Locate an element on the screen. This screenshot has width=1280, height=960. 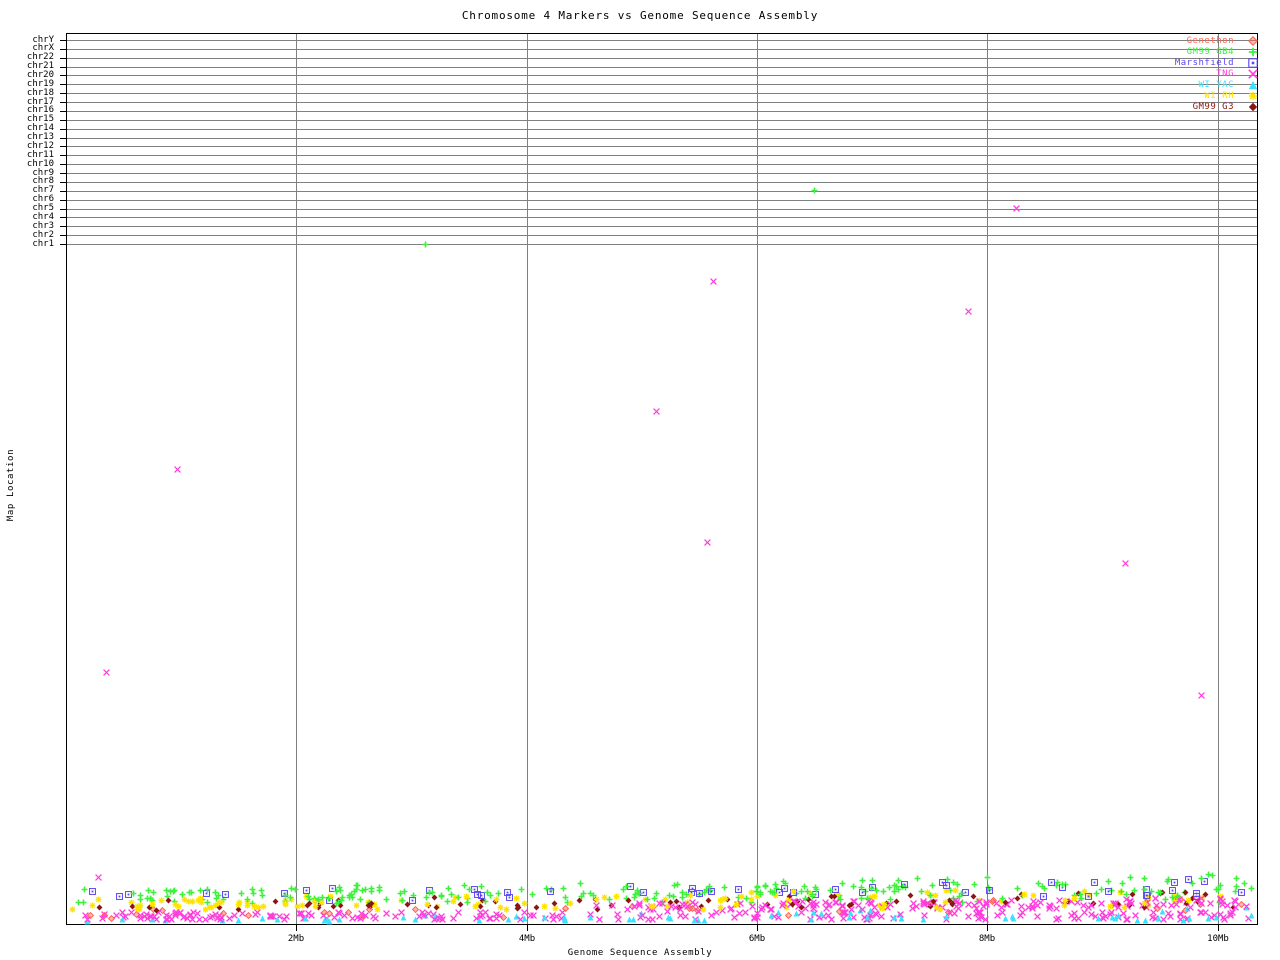
y-tick-chr21: chr21 is located at coordinates (40, 66).